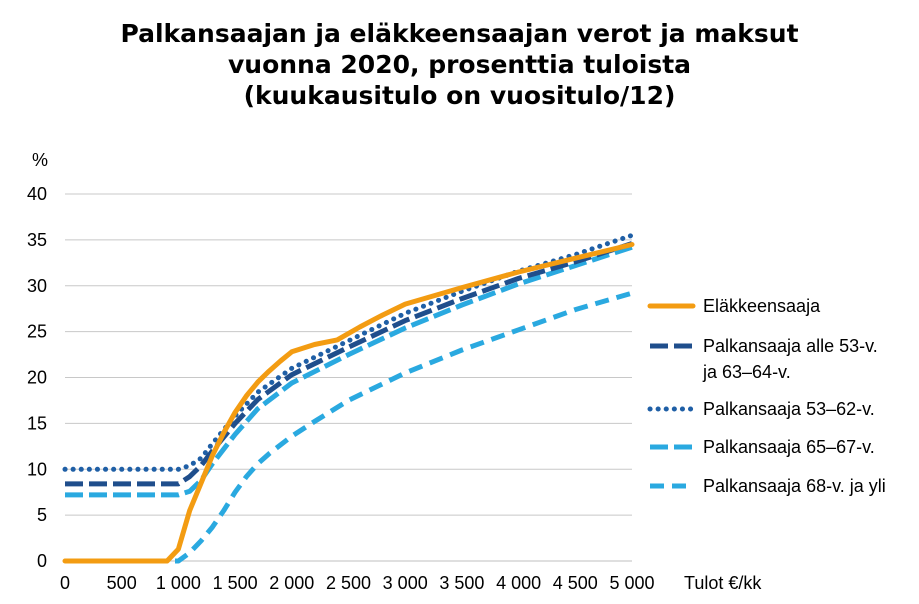 The height and width of the screenshot is (604, 919). Describe the element at coordinates (40, 160) in the screenshot. I see `y-axis-label: %` at that location.